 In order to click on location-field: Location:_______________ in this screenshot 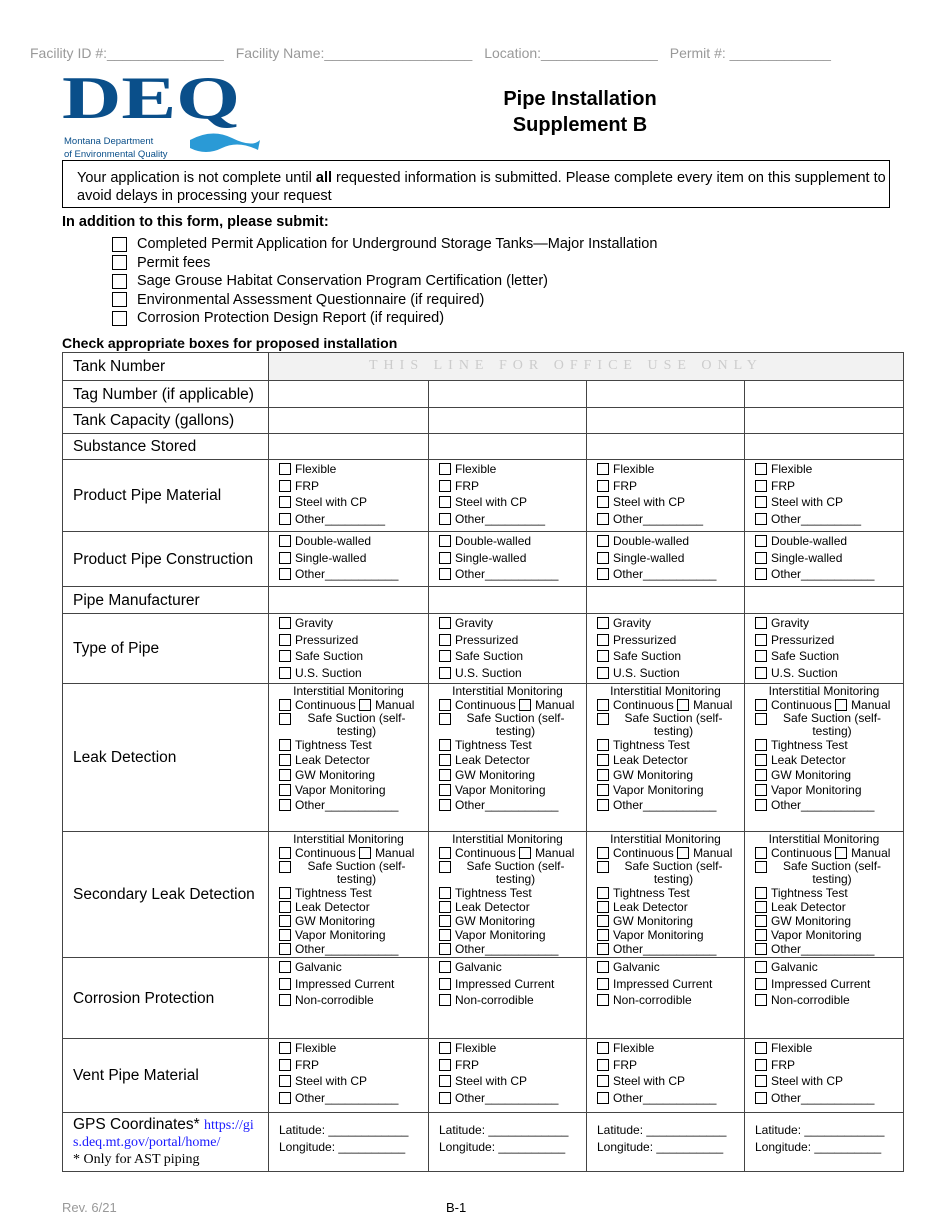, I will do `click(571, 53)`.